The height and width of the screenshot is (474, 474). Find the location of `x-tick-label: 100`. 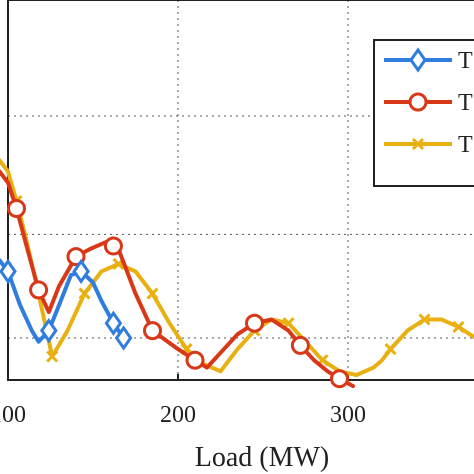

x-tick-label: 100 is located at coordinates (13, 415).